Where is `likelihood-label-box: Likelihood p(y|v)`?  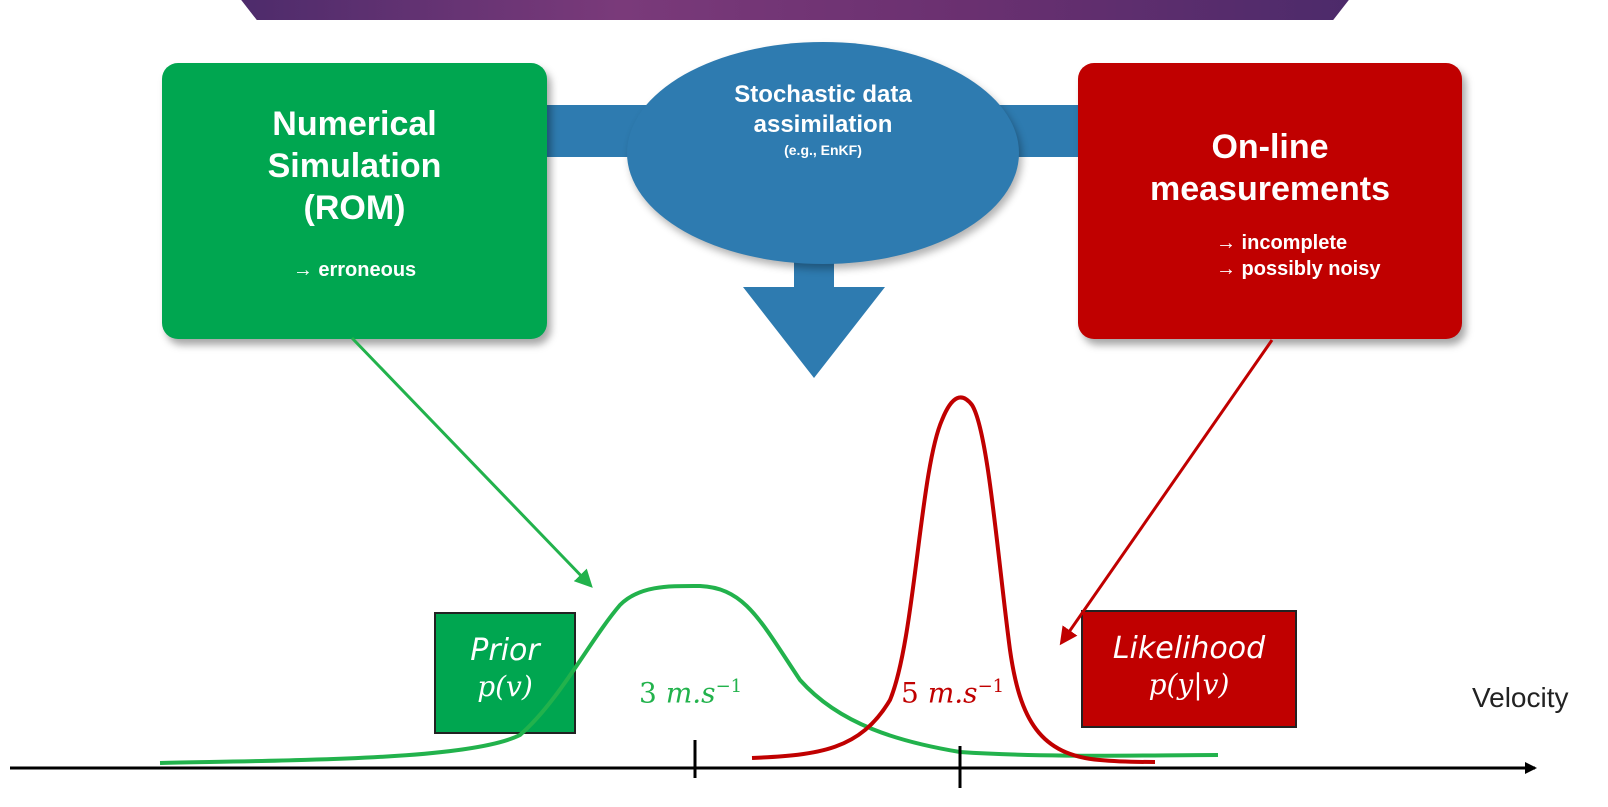
likelihood-label-box: Likelihood p(y|v) is located at coordinates (1189, 669).